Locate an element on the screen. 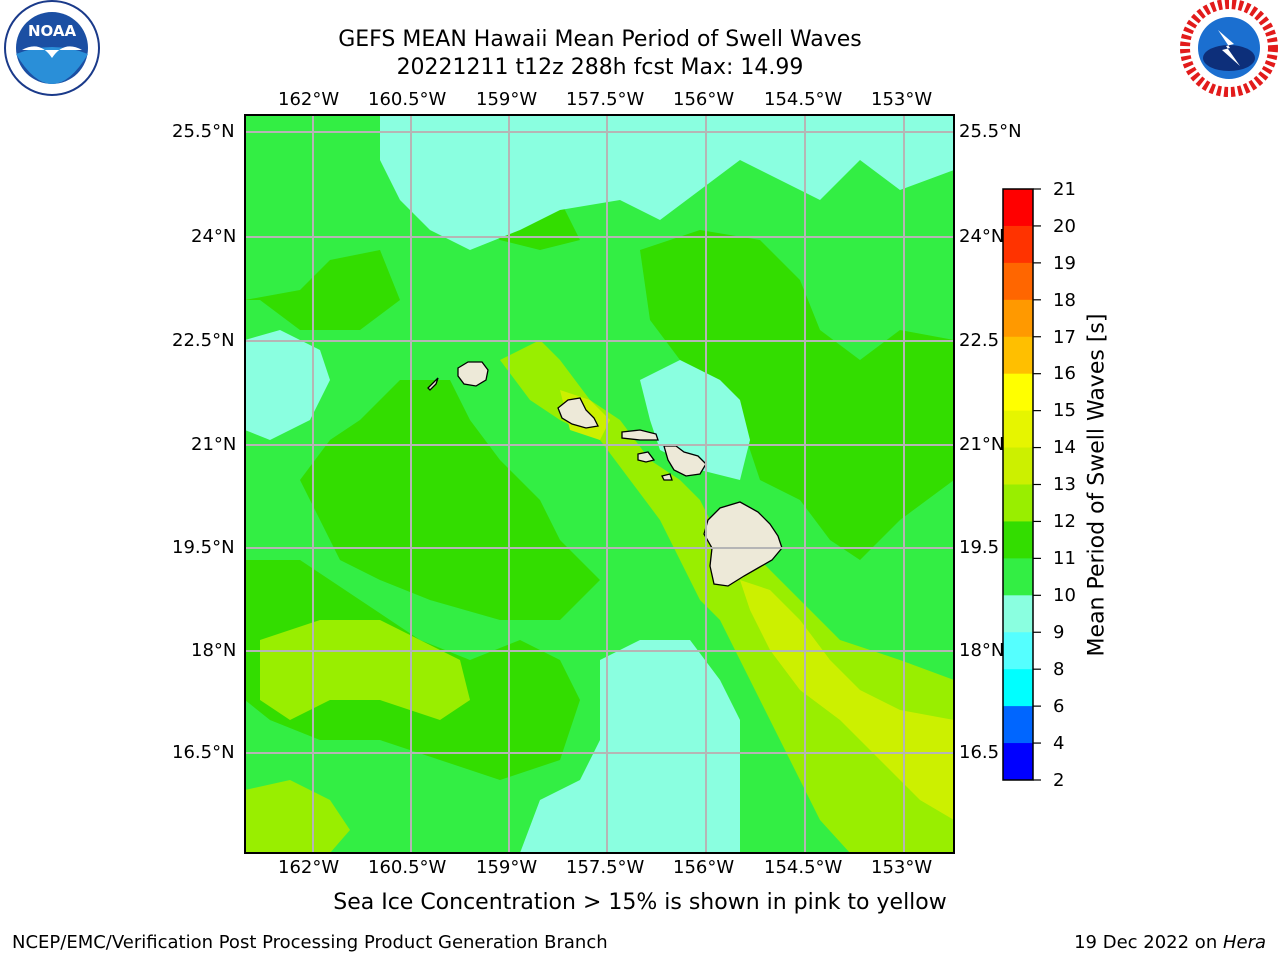 The width and height of the screenshot is (1280, 960). contour-13-14-leeward-tail is located at coordinates (847, 700).